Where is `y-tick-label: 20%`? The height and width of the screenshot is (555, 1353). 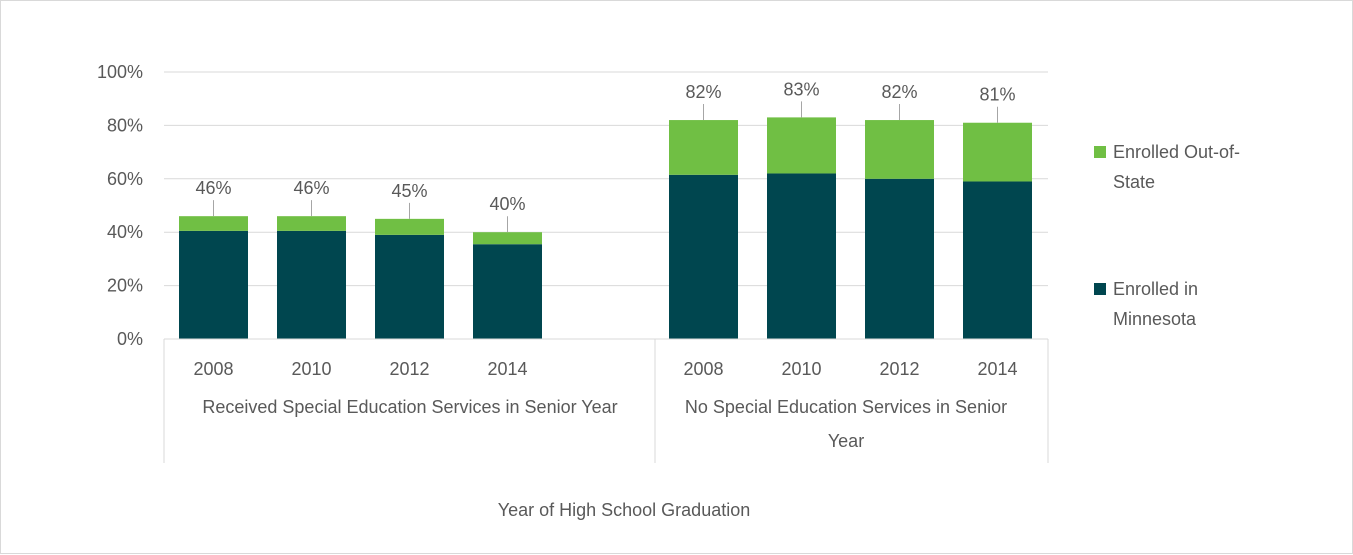
y-tick-label: 20% is located at coordinates (125, 286).